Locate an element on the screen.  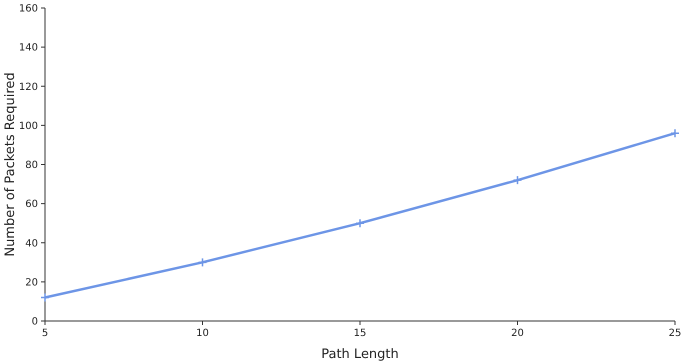
x-tick-label: 15 is located at coordinates (360, 333).